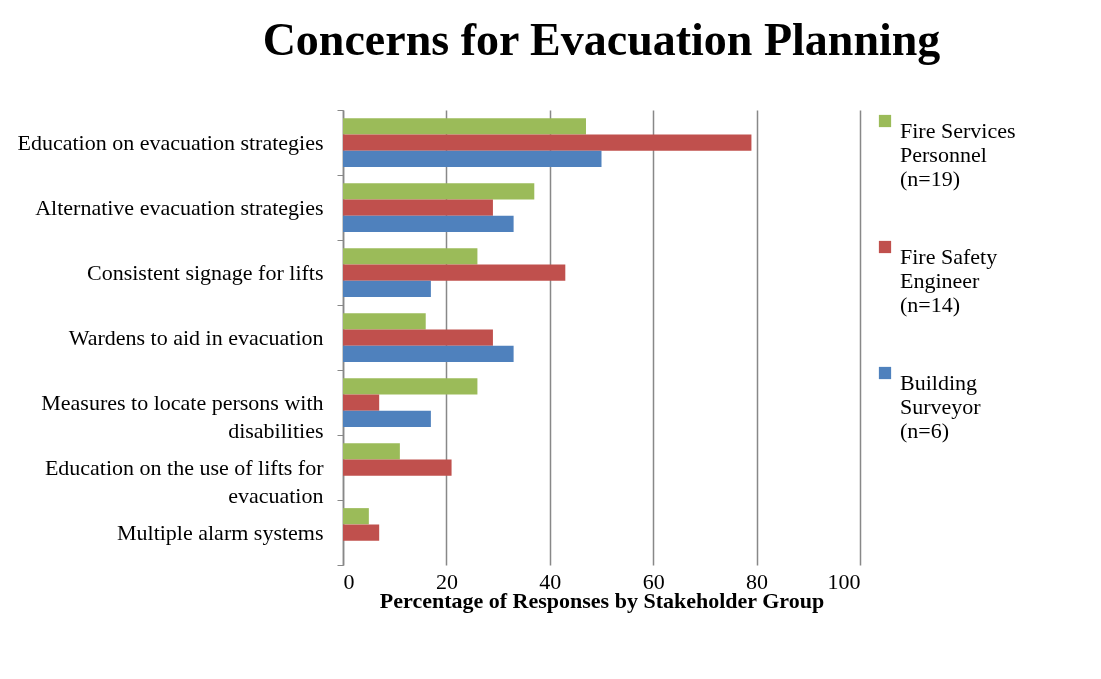 The image size is (1101, 679). What do you see at coordinates (349, 581) in the screenshot?
I see `x-tick-label: 0` at bounding box center [349, 581].